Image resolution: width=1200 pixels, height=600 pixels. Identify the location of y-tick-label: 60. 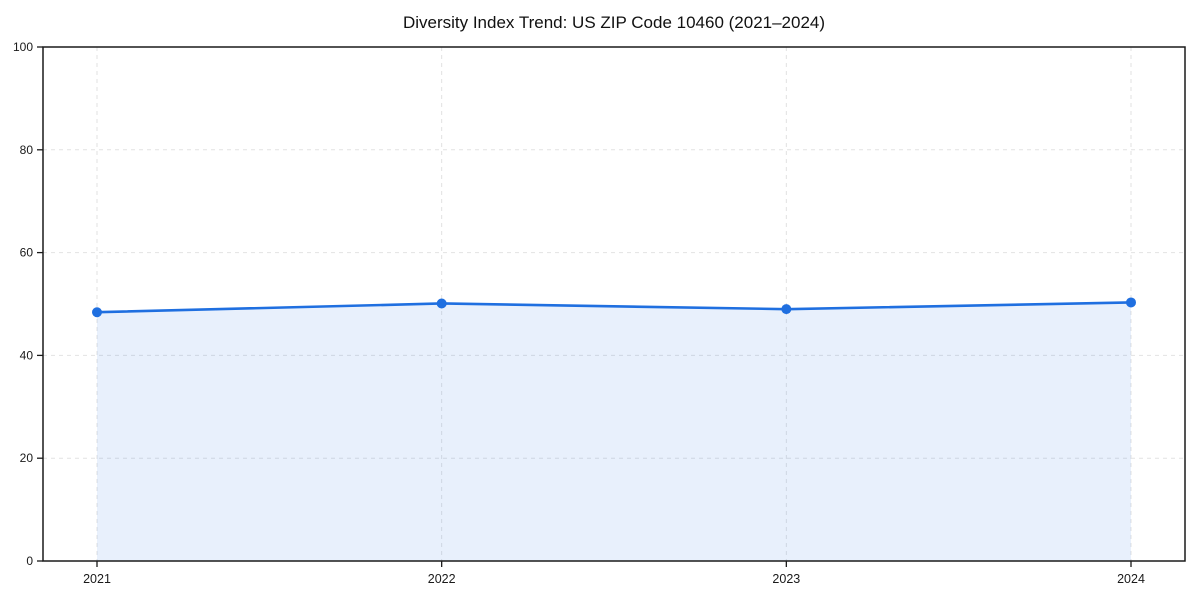
(27, 253).